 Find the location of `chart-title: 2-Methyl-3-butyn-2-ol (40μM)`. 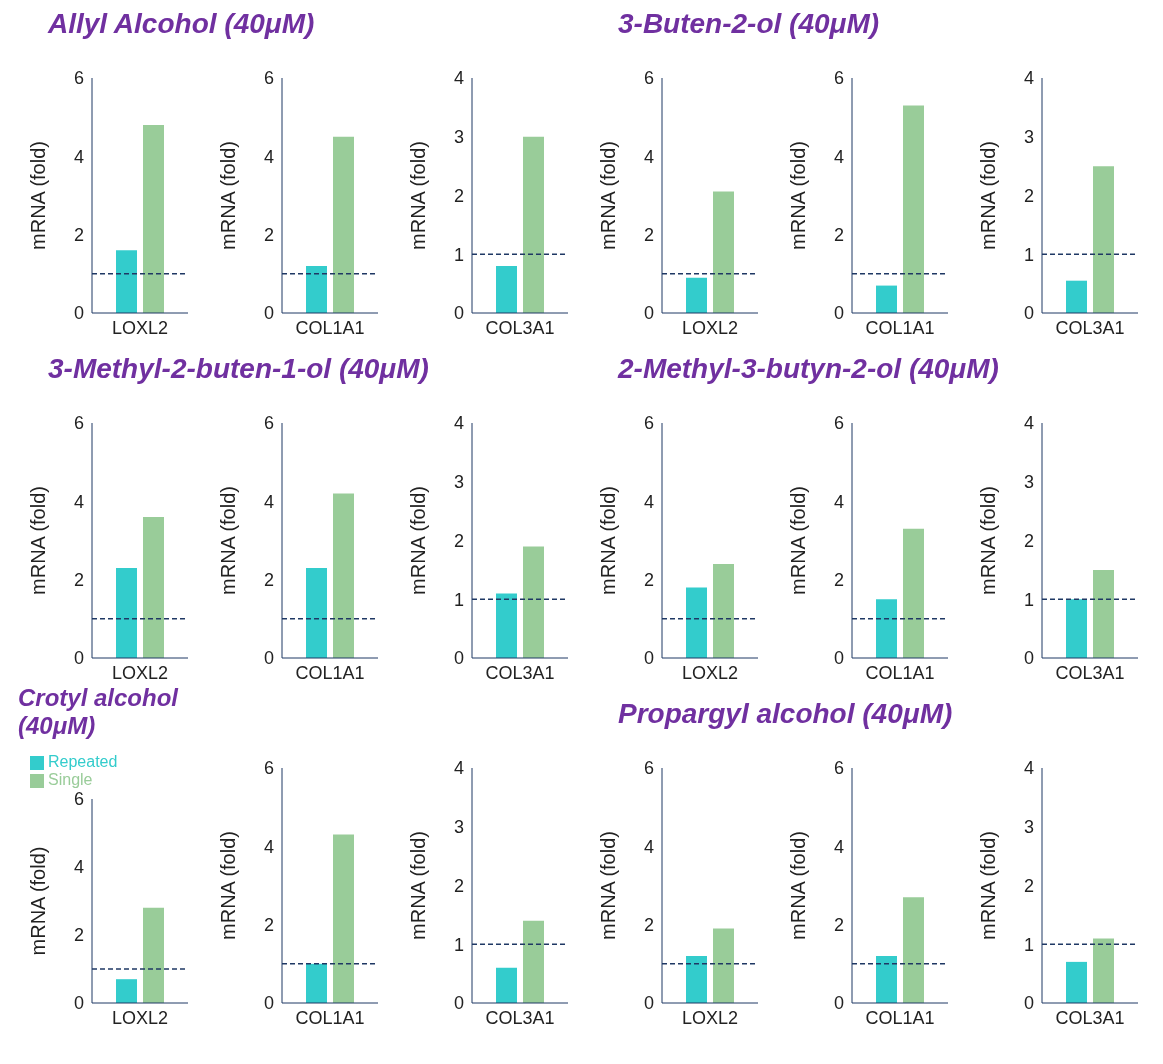

chart-title: 2-Methyl-3-butyn-2-ol (40μM) is located at coordinates (808, 369).